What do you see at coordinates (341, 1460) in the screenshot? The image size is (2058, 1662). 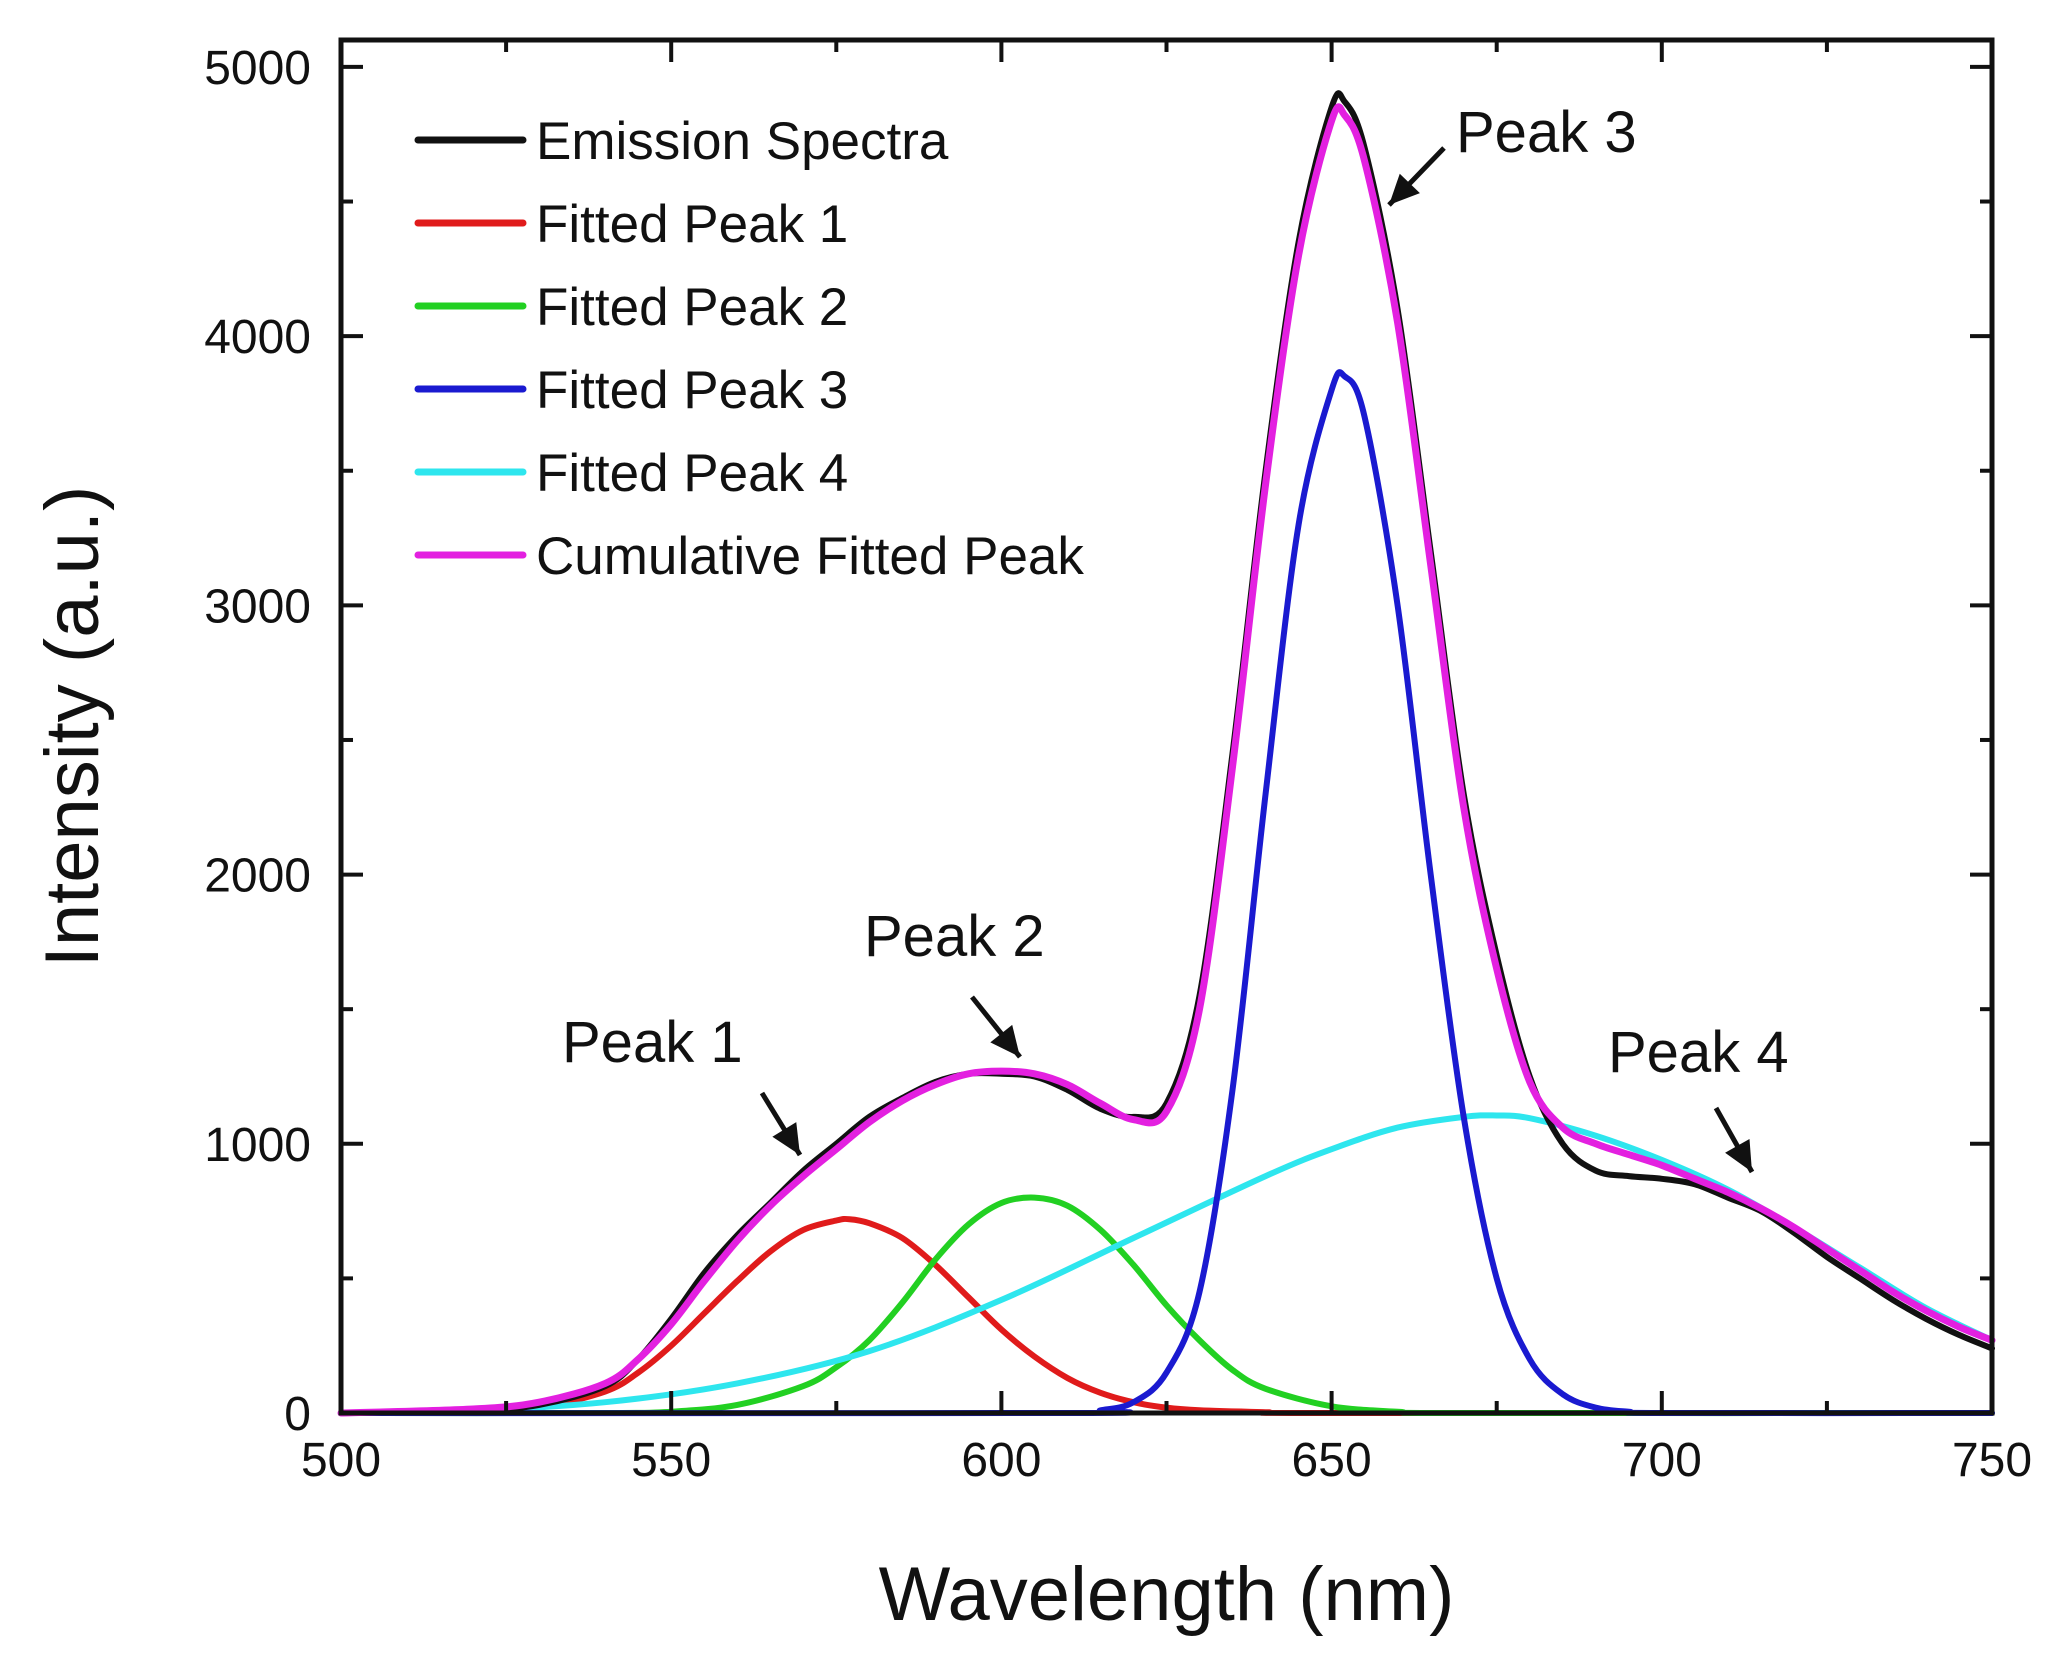 I see `x-tick-label: 500` at bounding box center [341, 1460].